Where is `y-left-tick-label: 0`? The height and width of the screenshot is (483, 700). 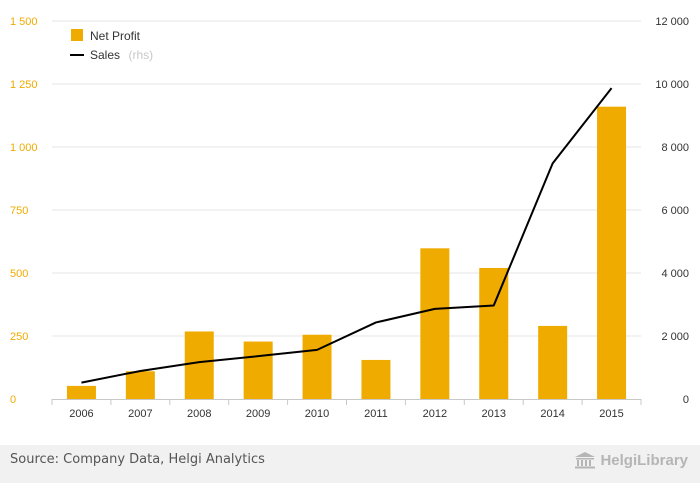
y-left-tick-label: 0 is located at coordinates (13, 400).